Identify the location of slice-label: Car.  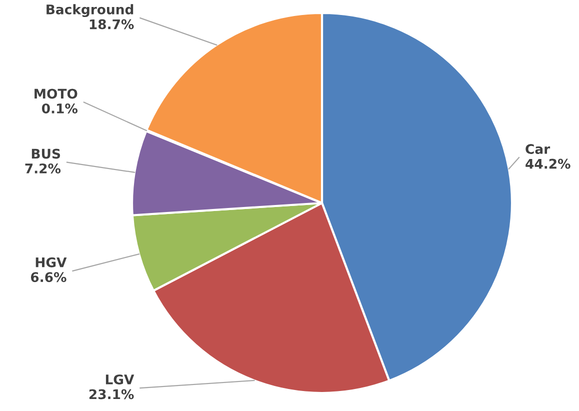
(538, 149).